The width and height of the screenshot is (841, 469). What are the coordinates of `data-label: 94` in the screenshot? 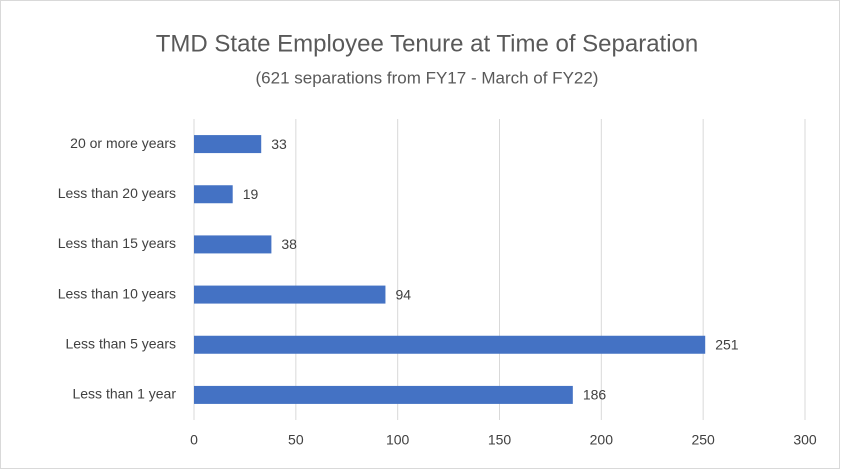 It's located at (403, 294).